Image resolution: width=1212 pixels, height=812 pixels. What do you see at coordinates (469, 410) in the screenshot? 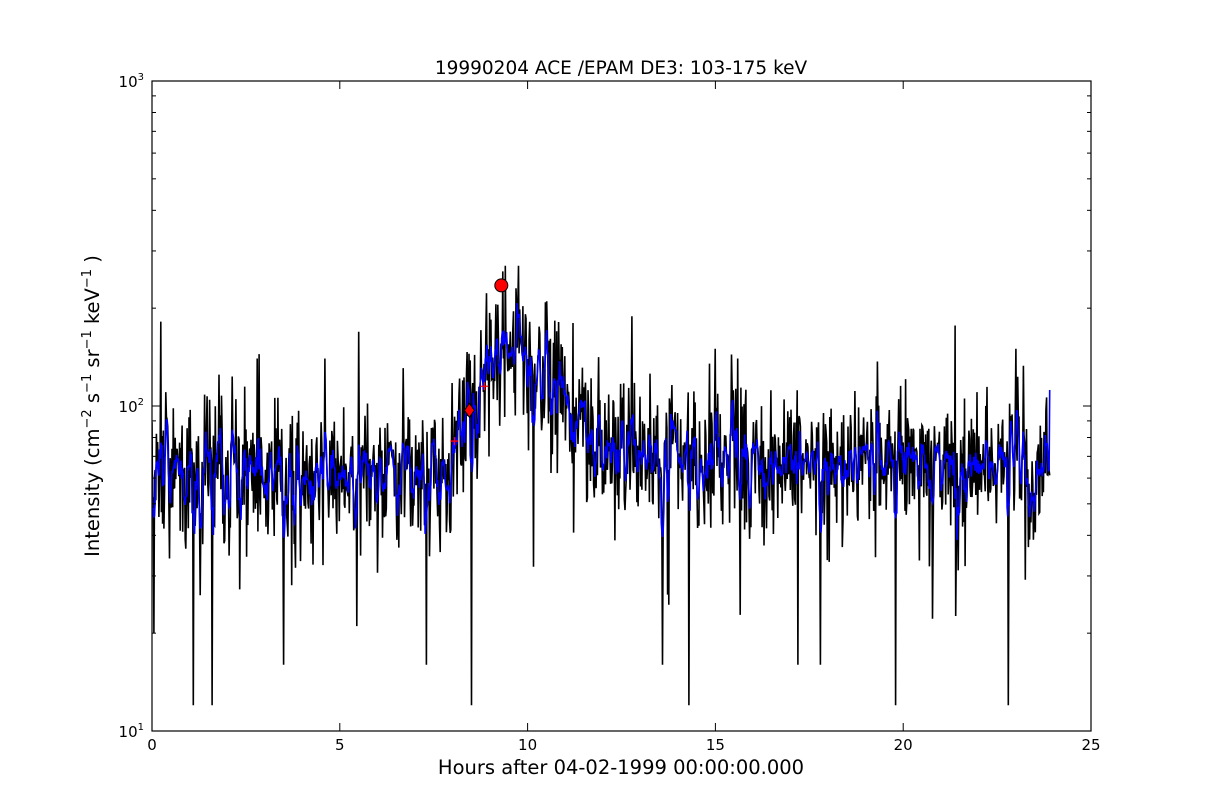
I see `marker-onset-diamond` at bounding box center [469, 410].